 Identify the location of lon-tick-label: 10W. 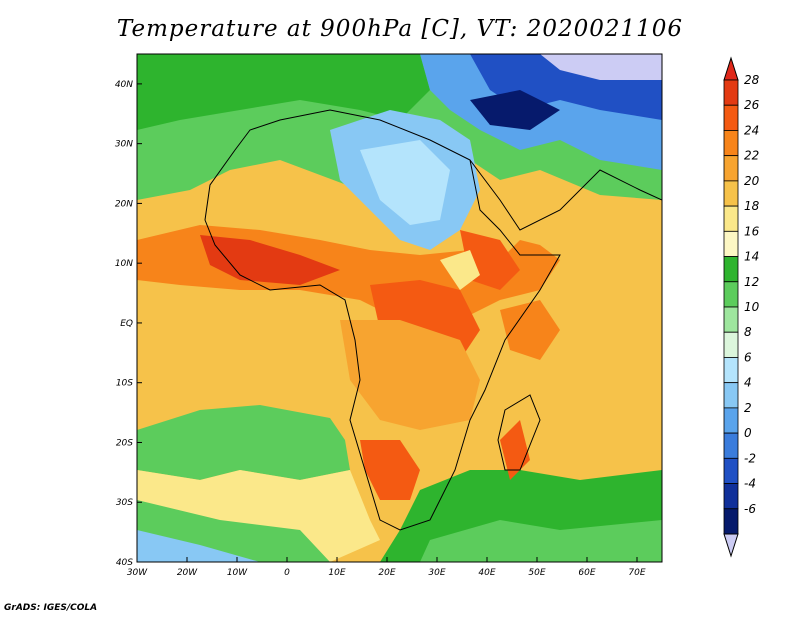
(237, 573).